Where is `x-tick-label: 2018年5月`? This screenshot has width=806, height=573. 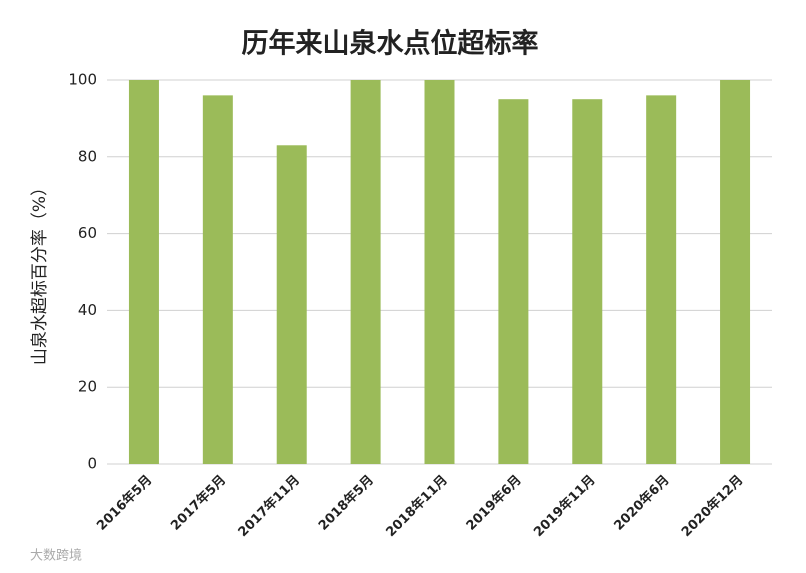
x-tick-label: 2018年5月 is located at coordinates (346, 503).